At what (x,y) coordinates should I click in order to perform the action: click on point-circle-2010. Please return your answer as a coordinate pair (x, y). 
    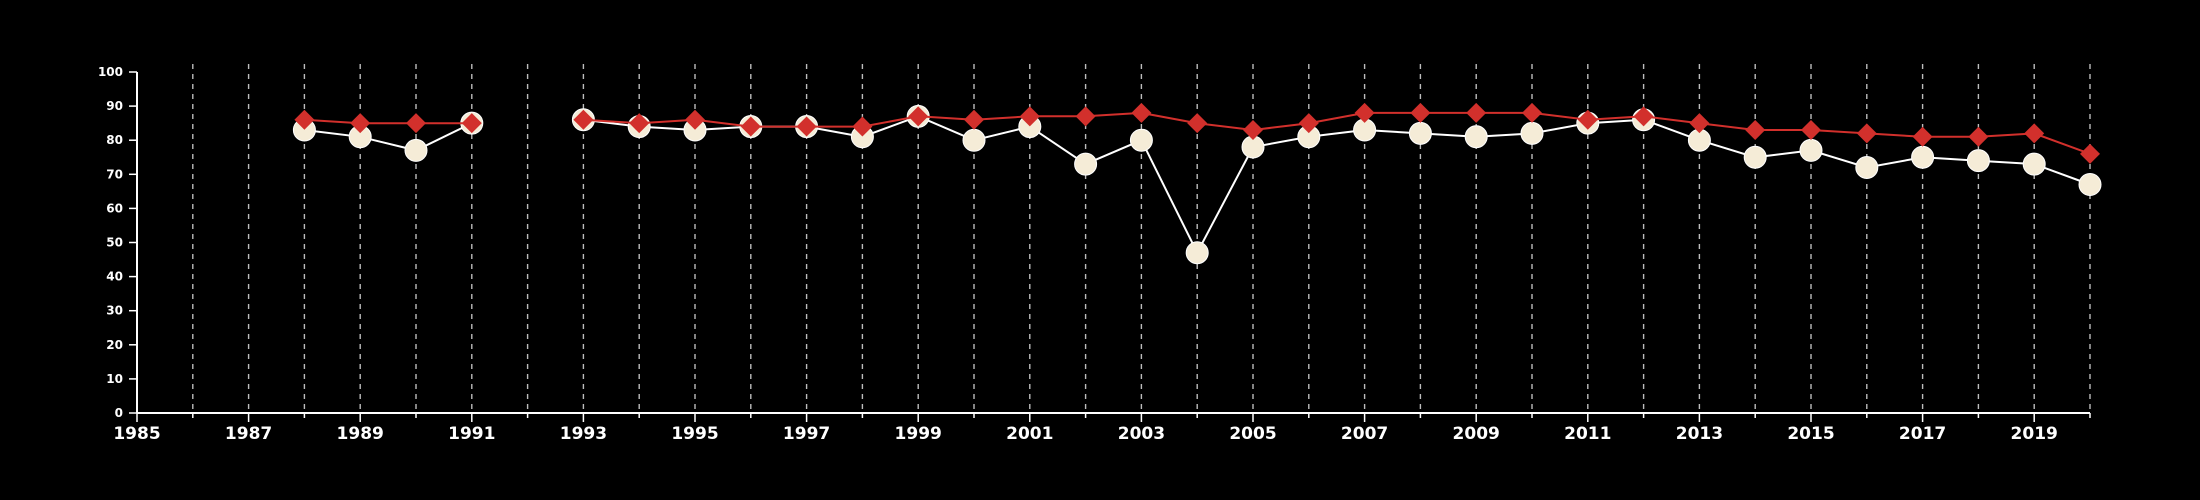
    Looking at the image, I should click on (1532, 133).